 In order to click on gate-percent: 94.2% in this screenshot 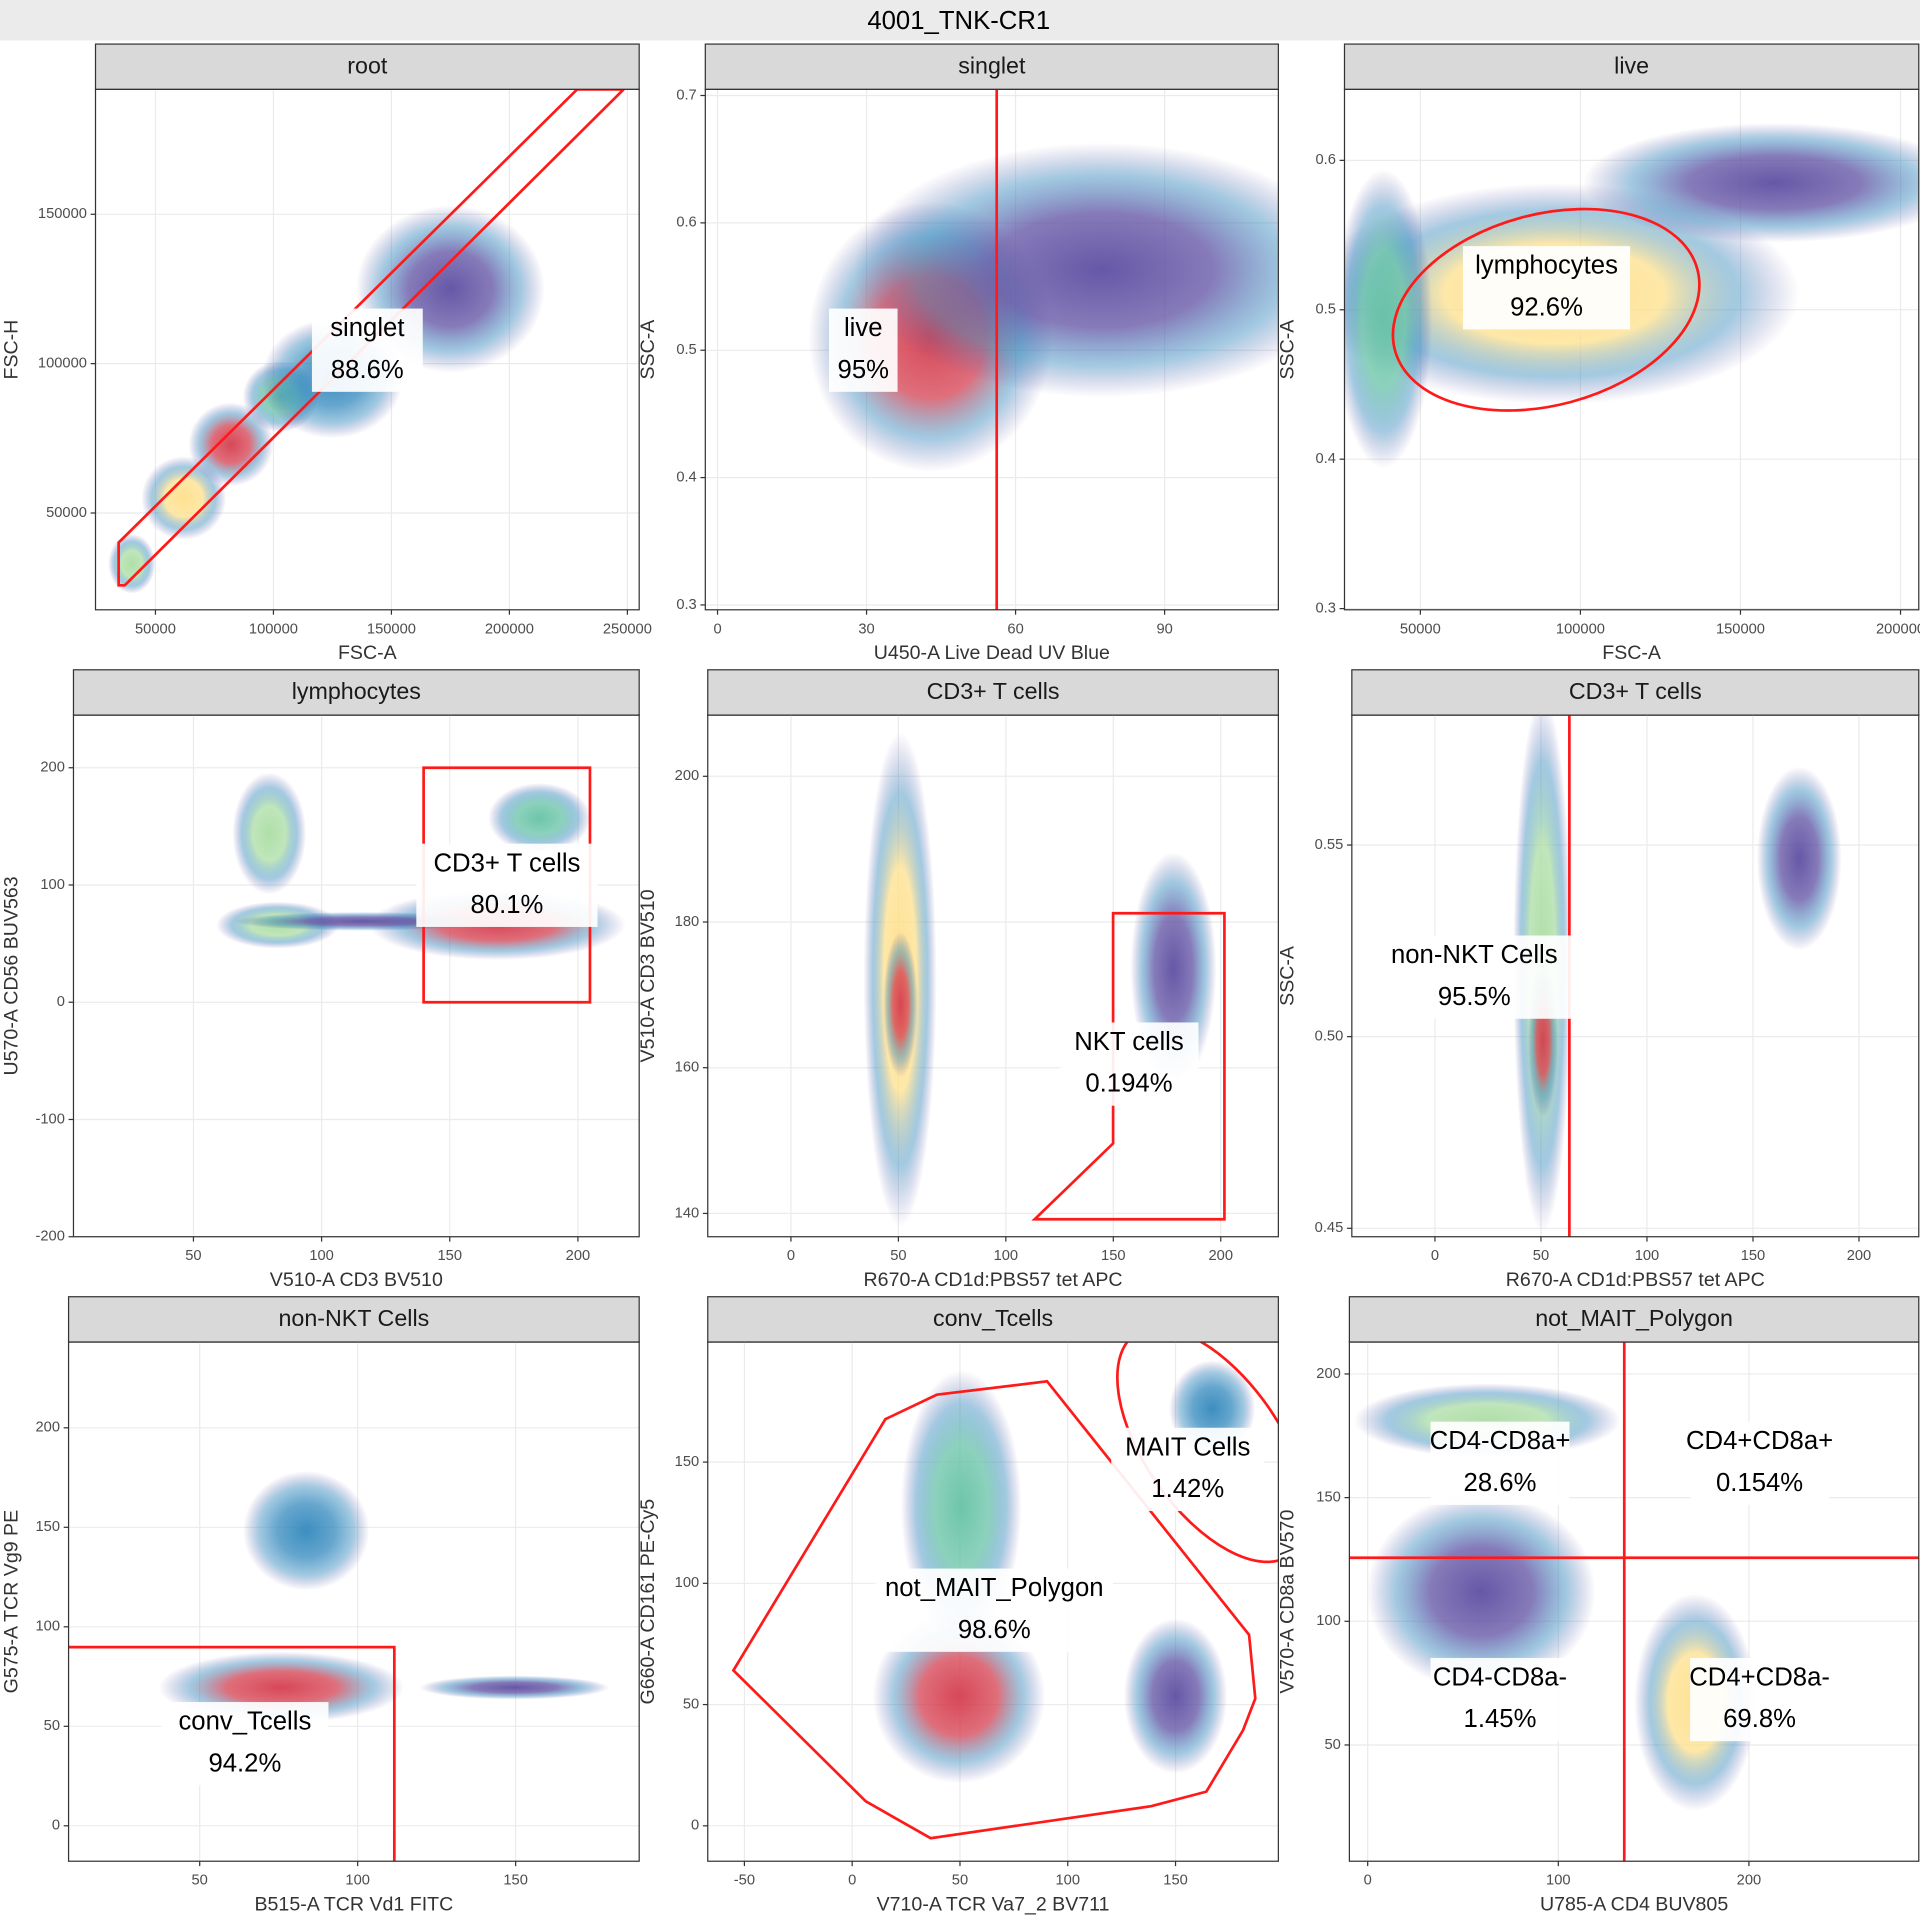, I will do `click(244, 1763)`.